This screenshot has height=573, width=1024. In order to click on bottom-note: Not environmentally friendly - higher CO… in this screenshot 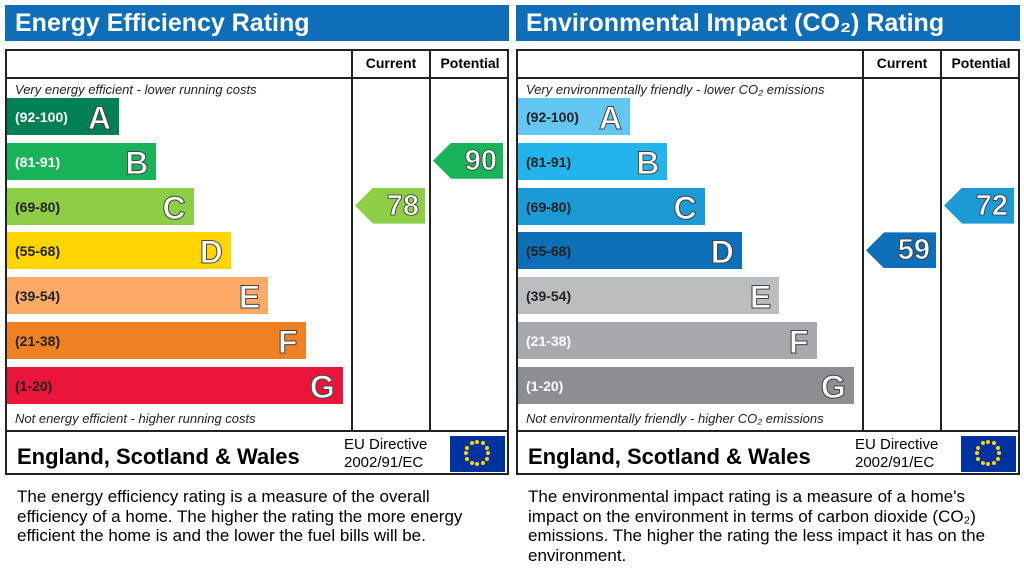, I will do `click(675, 418)`.